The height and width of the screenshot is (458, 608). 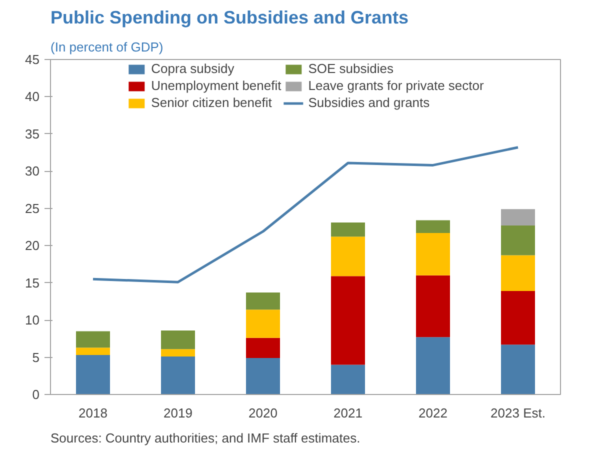 What do you see at coordinates (32, 320) in the screenshot?
I see `y-tick-label: 10` at bounding box center [32, 320].